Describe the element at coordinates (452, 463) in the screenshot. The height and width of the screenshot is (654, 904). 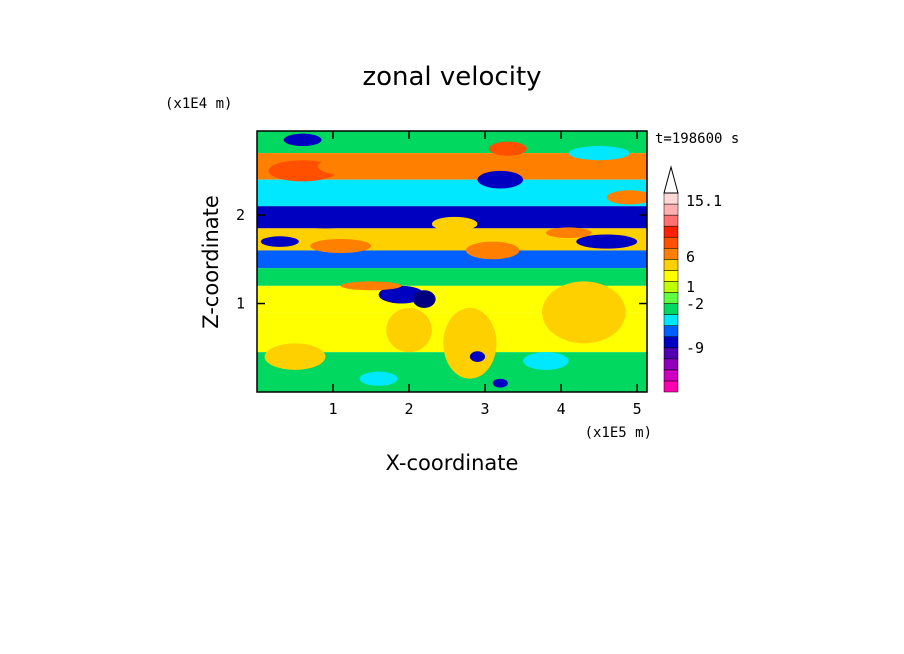
I see `x-axis-title: X-coordinate` at that location.